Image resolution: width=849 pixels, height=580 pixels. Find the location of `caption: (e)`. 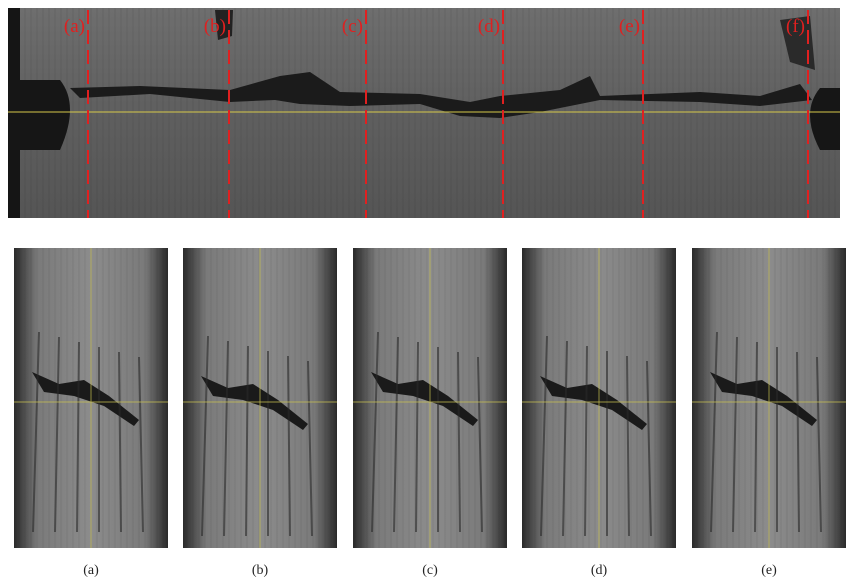

caption: (e) is located at coordinates (769, 570).